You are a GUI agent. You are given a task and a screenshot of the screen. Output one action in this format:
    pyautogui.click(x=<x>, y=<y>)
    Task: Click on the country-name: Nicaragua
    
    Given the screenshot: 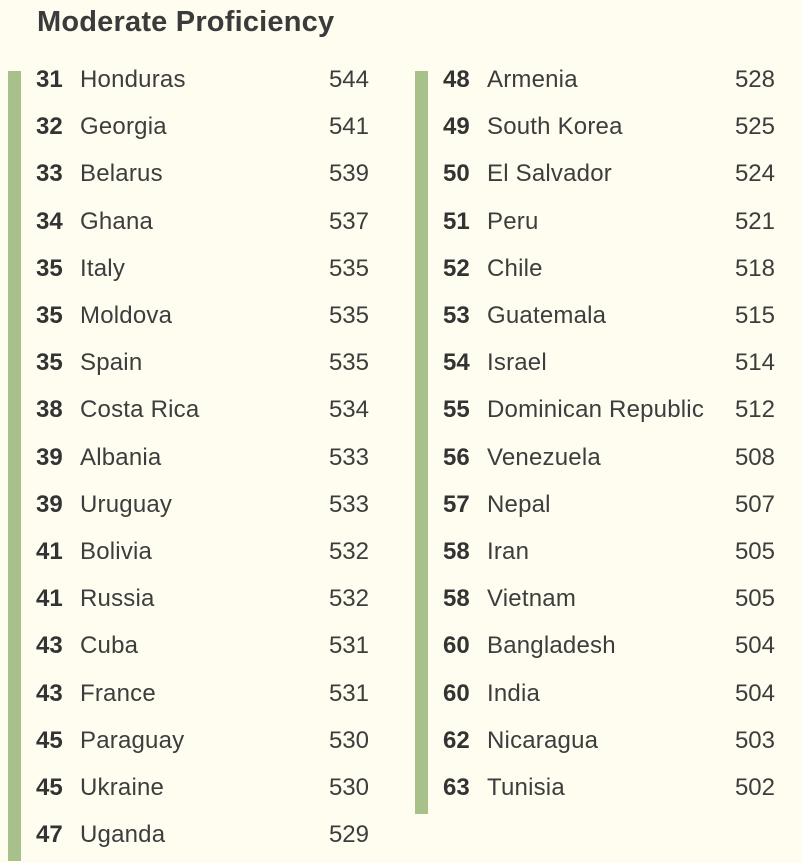 What is the action you would take?
    pyautogui.click(x=543, y=740)
    